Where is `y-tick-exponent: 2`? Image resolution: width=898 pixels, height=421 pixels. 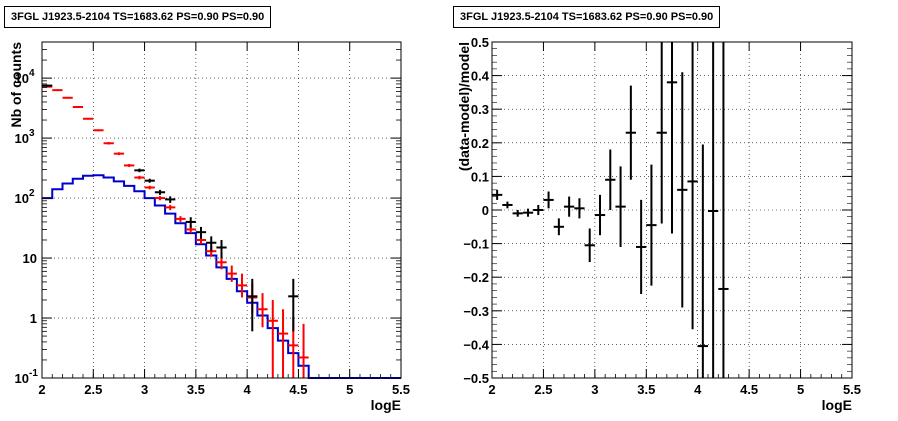 y-tick-exponent: 2 is located at coordinates (32, 193).